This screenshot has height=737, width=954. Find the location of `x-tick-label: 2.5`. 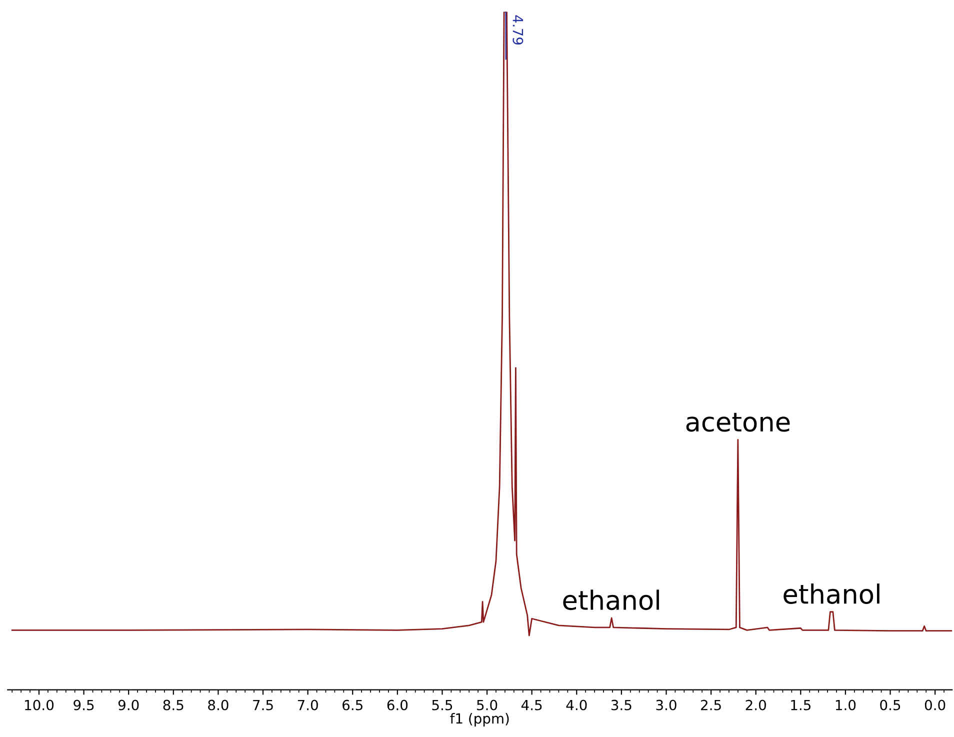

x-tick-label: 2.5 is located at coordinates (711, 705).